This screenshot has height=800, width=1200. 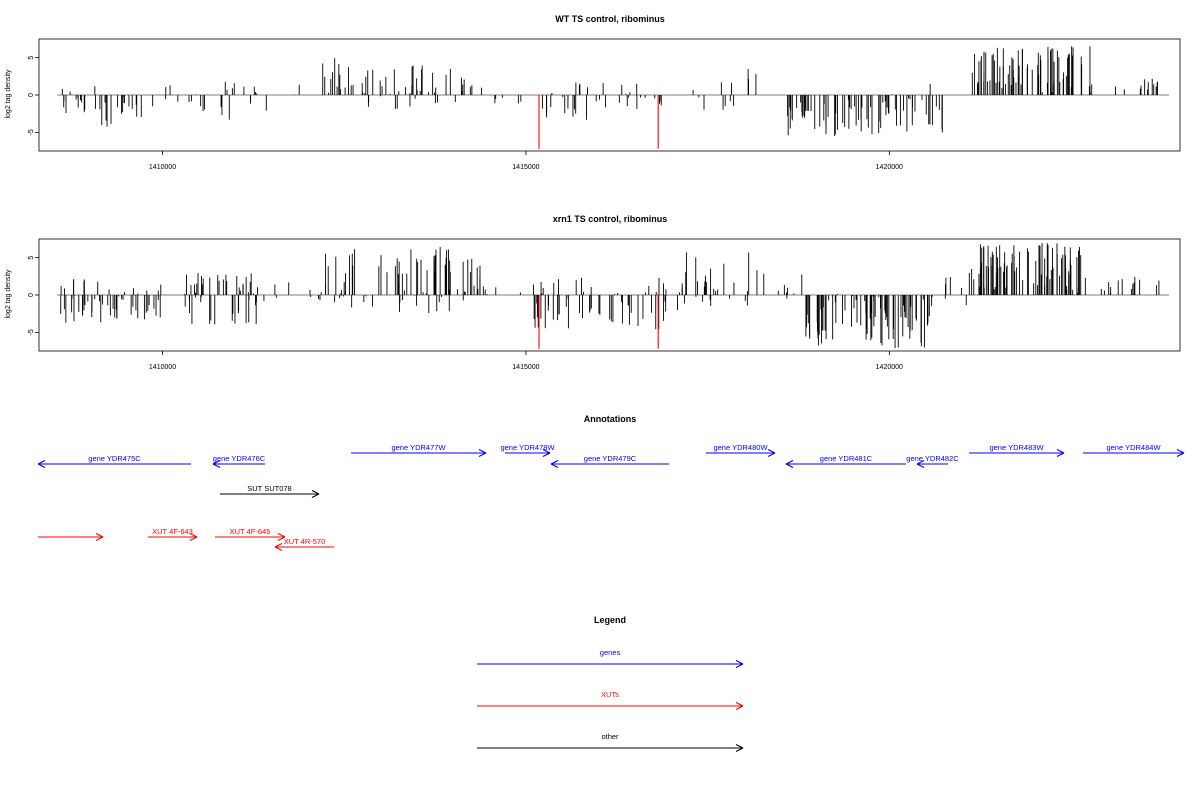 I want to click on wt-track-ylabel: log2 tag density, so click(x=8, y=94).